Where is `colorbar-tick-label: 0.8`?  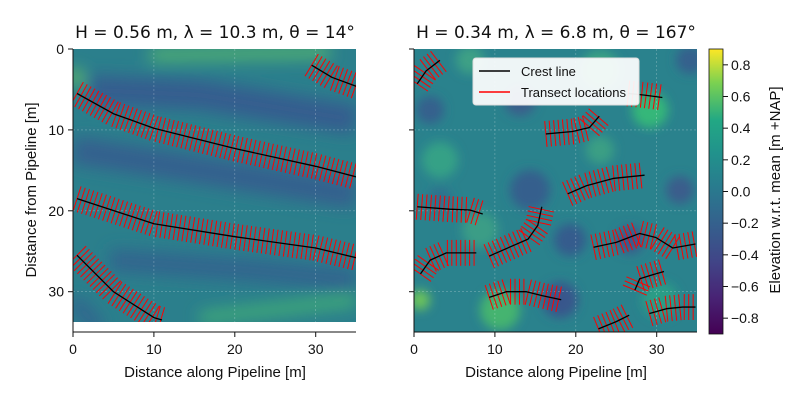
colorbar-tick-label: 0.8 is located at coordinates (741, 65).